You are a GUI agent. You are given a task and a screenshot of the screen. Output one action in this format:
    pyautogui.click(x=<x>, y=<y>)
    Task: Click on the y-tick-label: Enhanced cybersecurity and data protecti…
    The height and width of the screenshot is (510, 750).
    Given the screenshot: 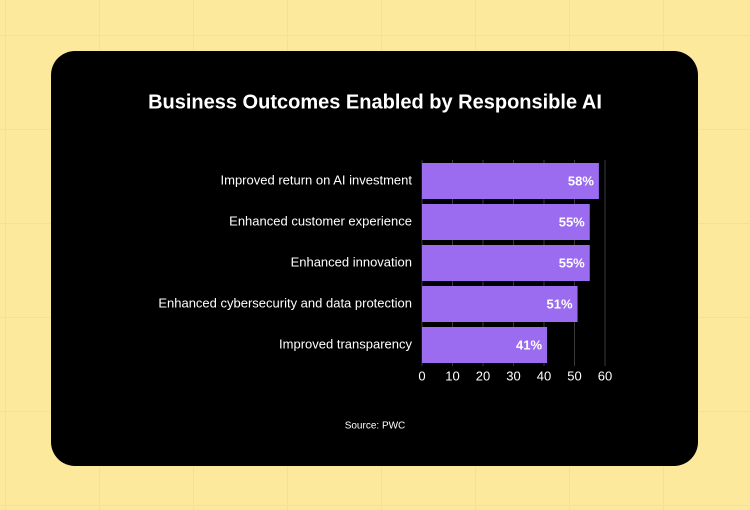 What is the action you would take?
    pyautogui.click(x=285, y=302)
    